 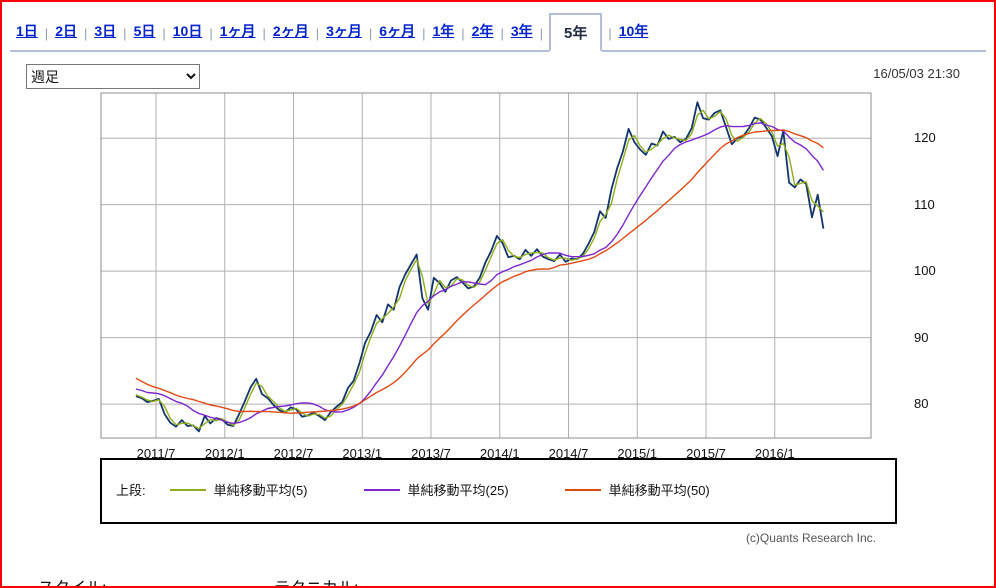 What do you see at coordinates (316, 580) in the screenshot?
I see `technical-label: テクニカル:` at bounding box center [316, 580].